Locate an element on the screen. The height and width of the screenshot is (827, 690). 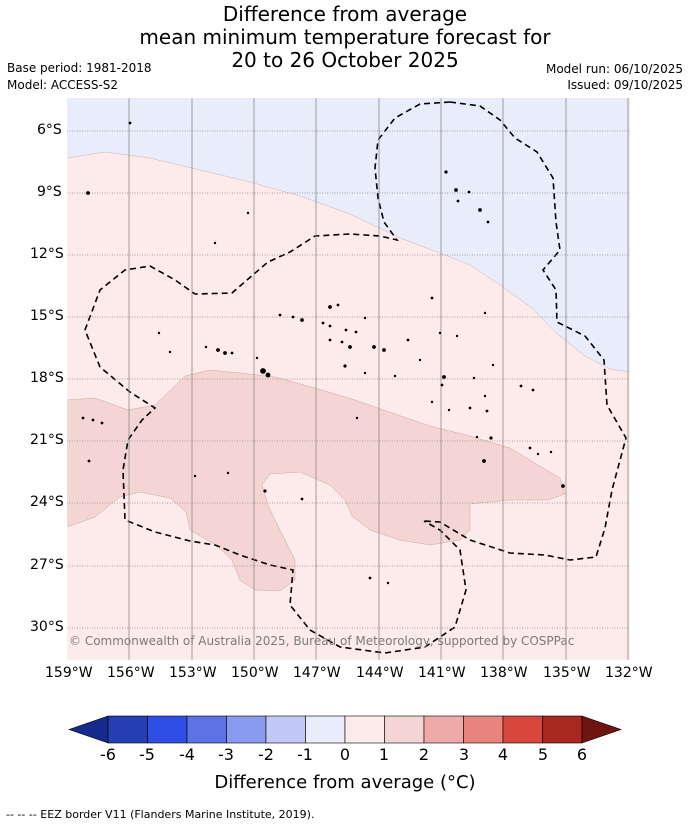
lat-label-15s: 15°S is located at coordinates (47, 316).